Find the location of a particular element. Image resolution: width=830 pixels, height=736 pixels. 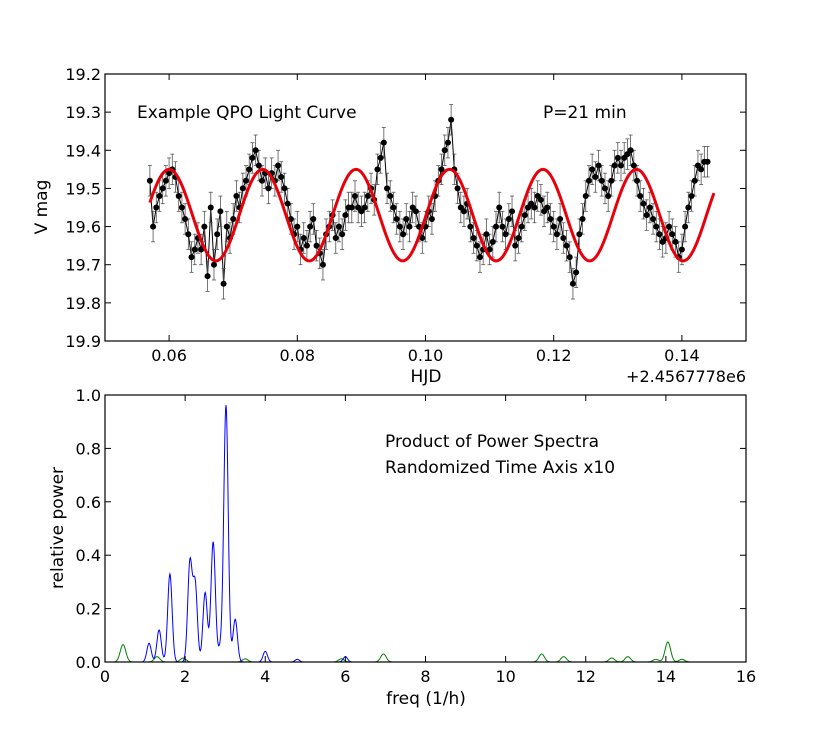

y-tick-label: 0.8 is located at coordinates (88, 448).